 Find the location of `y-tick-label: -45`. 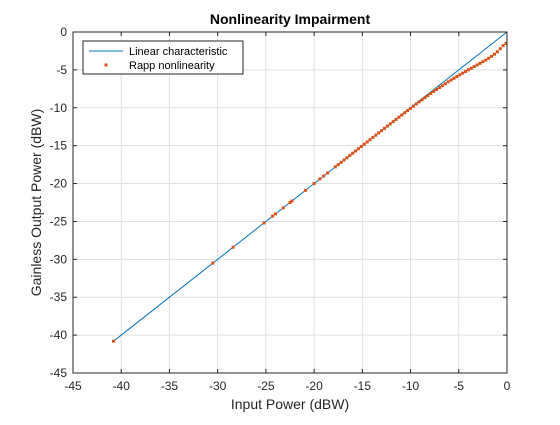

y-tick-label: -45 is located at coordinates (59, 373).